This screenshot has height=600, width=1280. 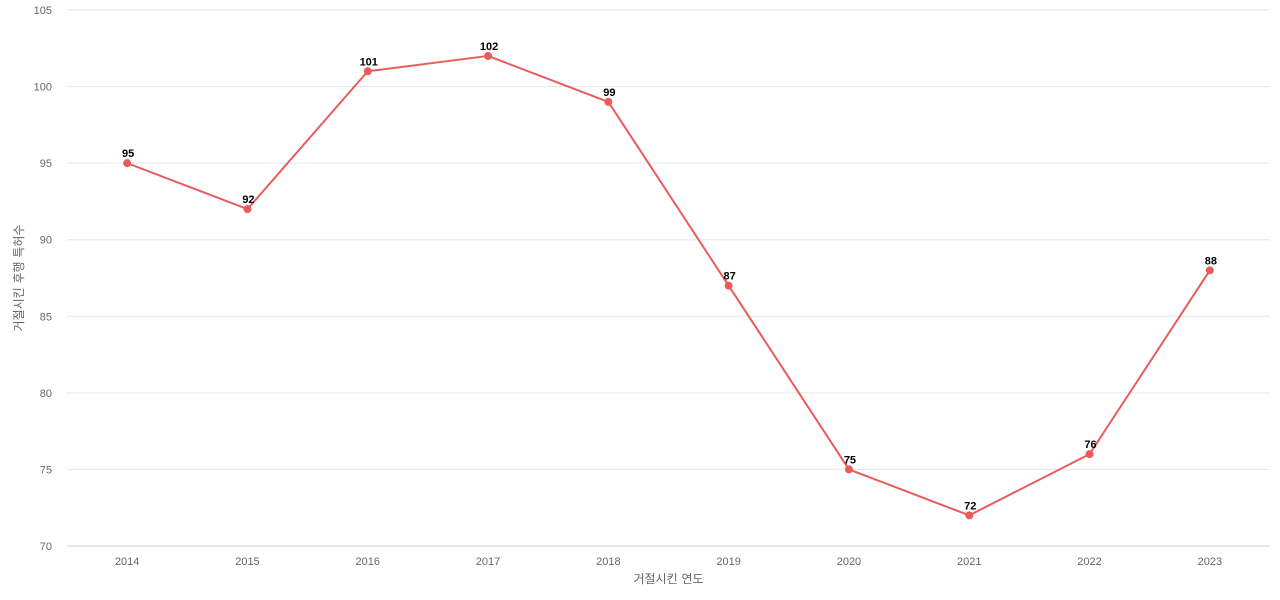 I want to click on y-axis-title: 거절시킨 후행 특허수, so click(x=18, y=278).